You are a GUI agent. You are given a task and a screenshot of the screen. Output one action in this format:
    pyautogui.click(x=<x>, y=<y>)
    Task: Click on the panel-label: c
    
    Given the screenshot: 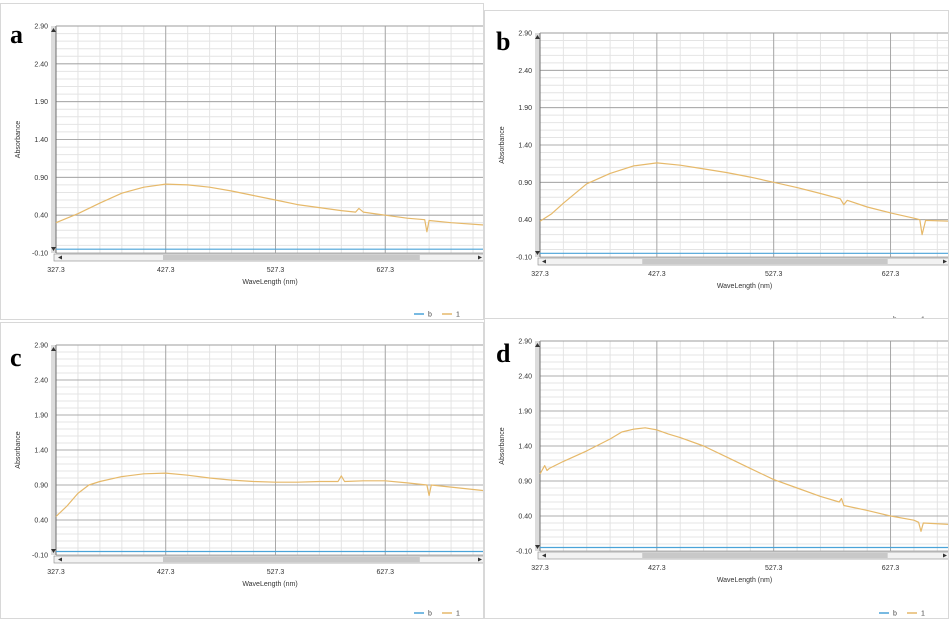 What is the action you would take?
    pyautogui.click(x=16, y=357)
    